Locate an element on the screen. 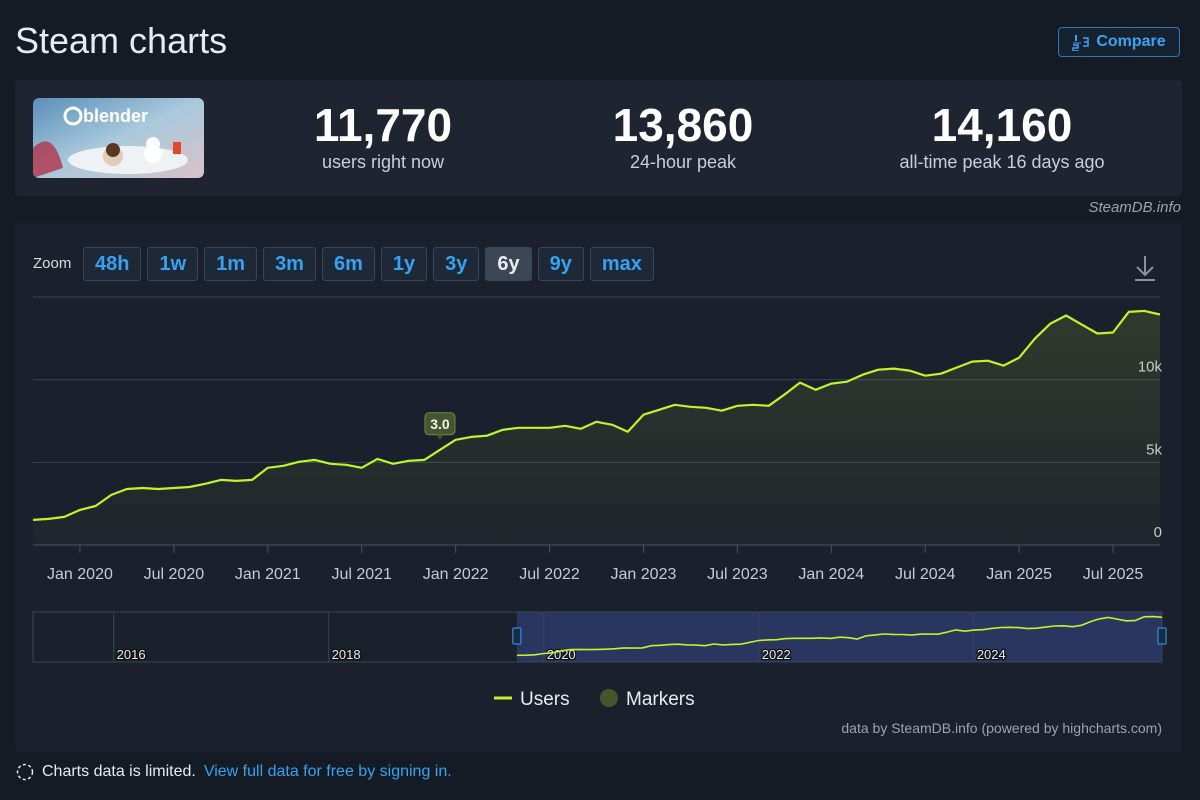 The height and width of the screenshot is (800, 1200). zoom-button: 3y is located at coordinates (456, 264).